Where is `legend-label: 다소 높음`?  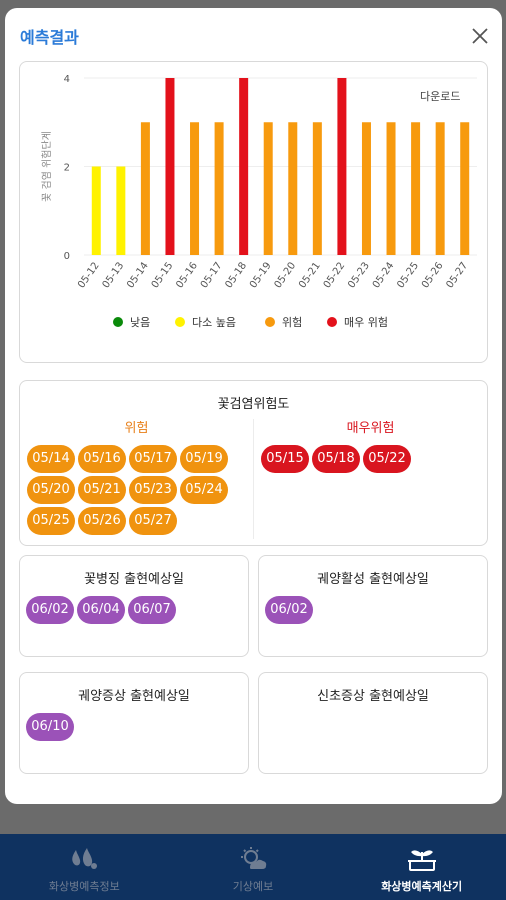
legend-label: 다소 높음 is located at coordinates (214, 322).